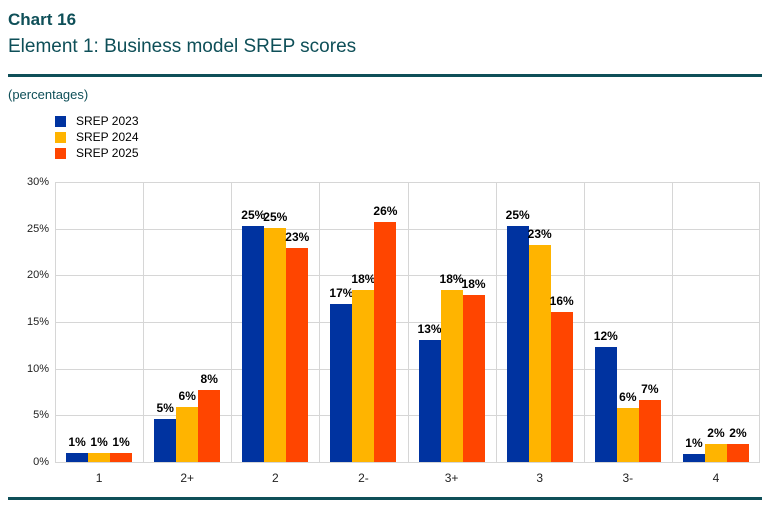 The image size is (768, 512). I want to click on legend-label-srep-2023: SREP 2023, so click(107, 121).